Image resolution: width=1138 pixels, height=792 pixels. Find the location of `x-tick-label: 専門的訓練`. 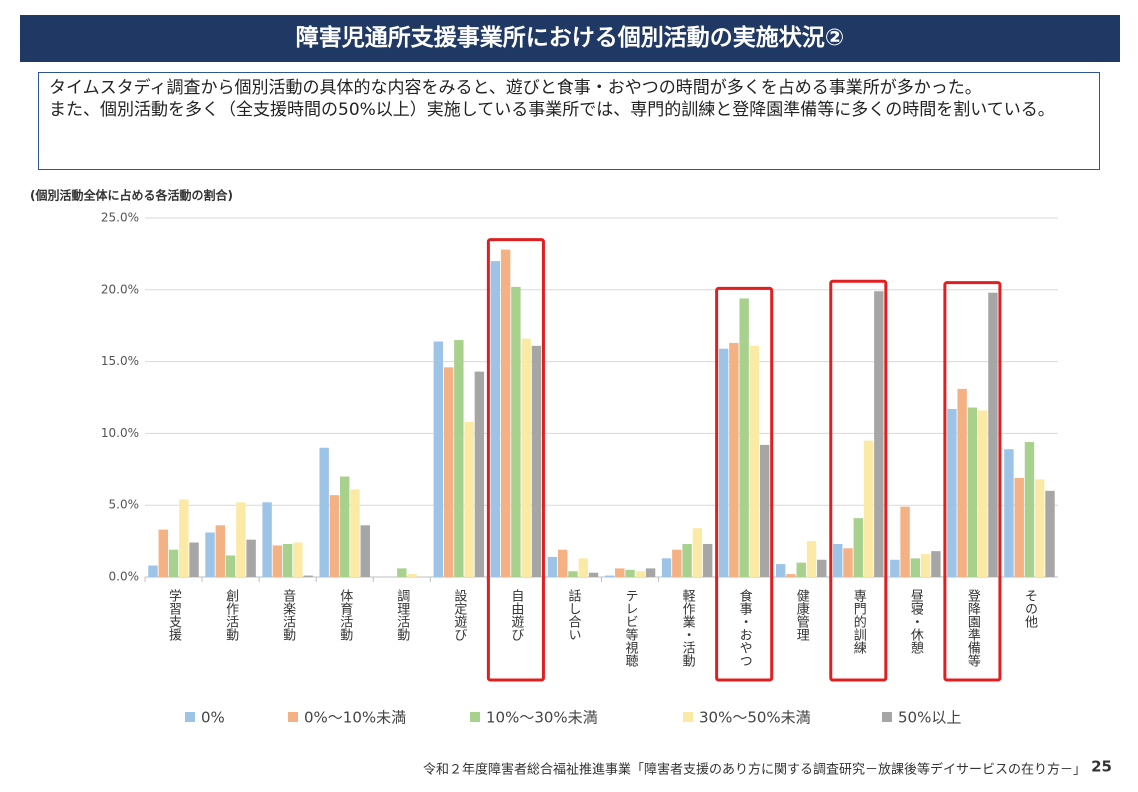

x-tick-label: 専門的訓練 is located at coordinates (859, 621).